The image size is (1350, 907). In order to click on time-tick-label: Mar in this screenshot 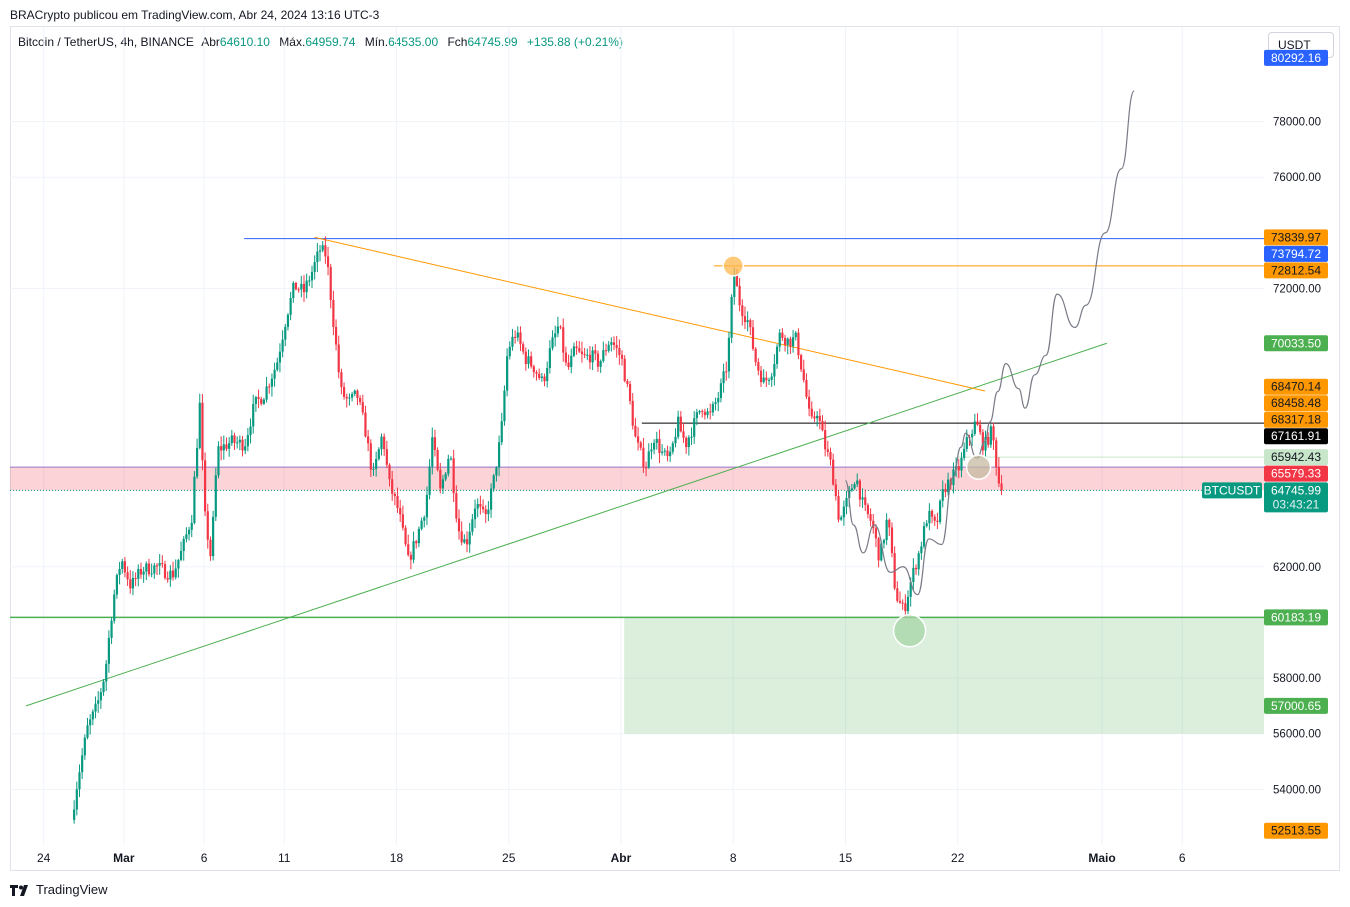, I will do `click(124, 858)`.